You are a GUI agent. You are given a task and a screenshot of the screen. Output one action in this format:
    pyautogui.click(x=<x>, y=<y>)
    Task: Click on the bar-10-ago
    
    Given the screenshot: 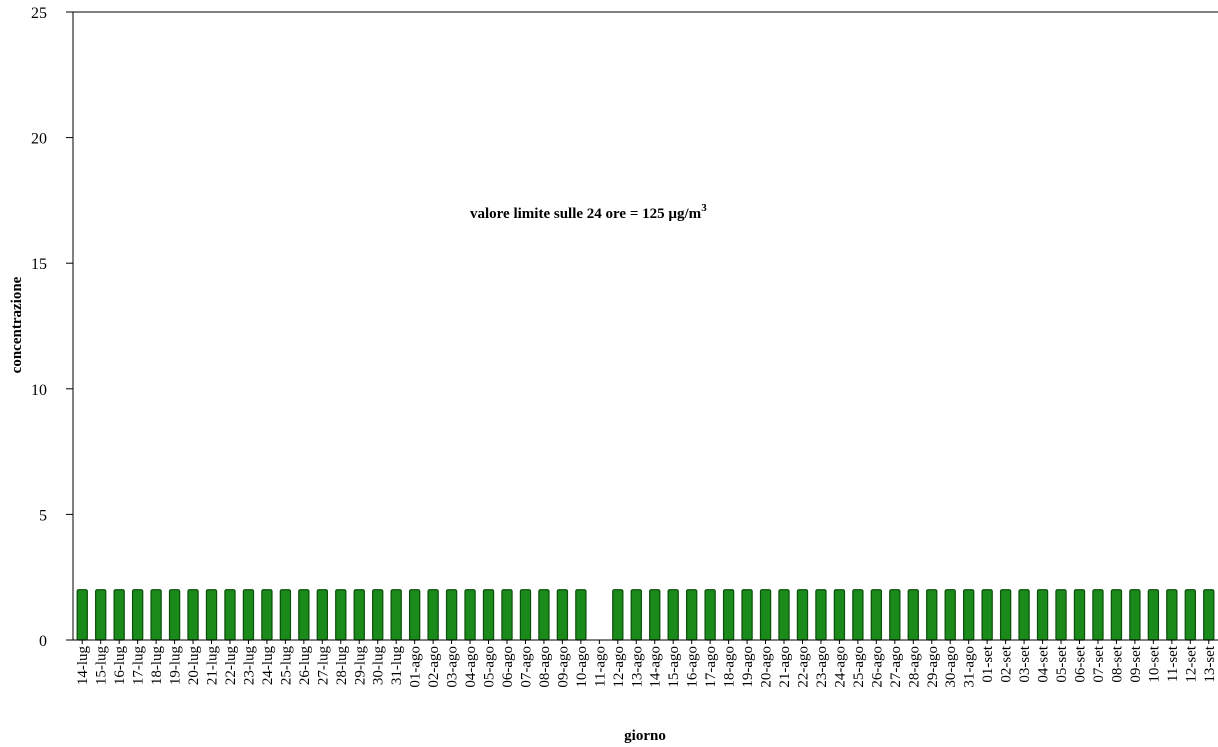 What is the action you would take?
    pyautogui.click(x=581, y=615)
    